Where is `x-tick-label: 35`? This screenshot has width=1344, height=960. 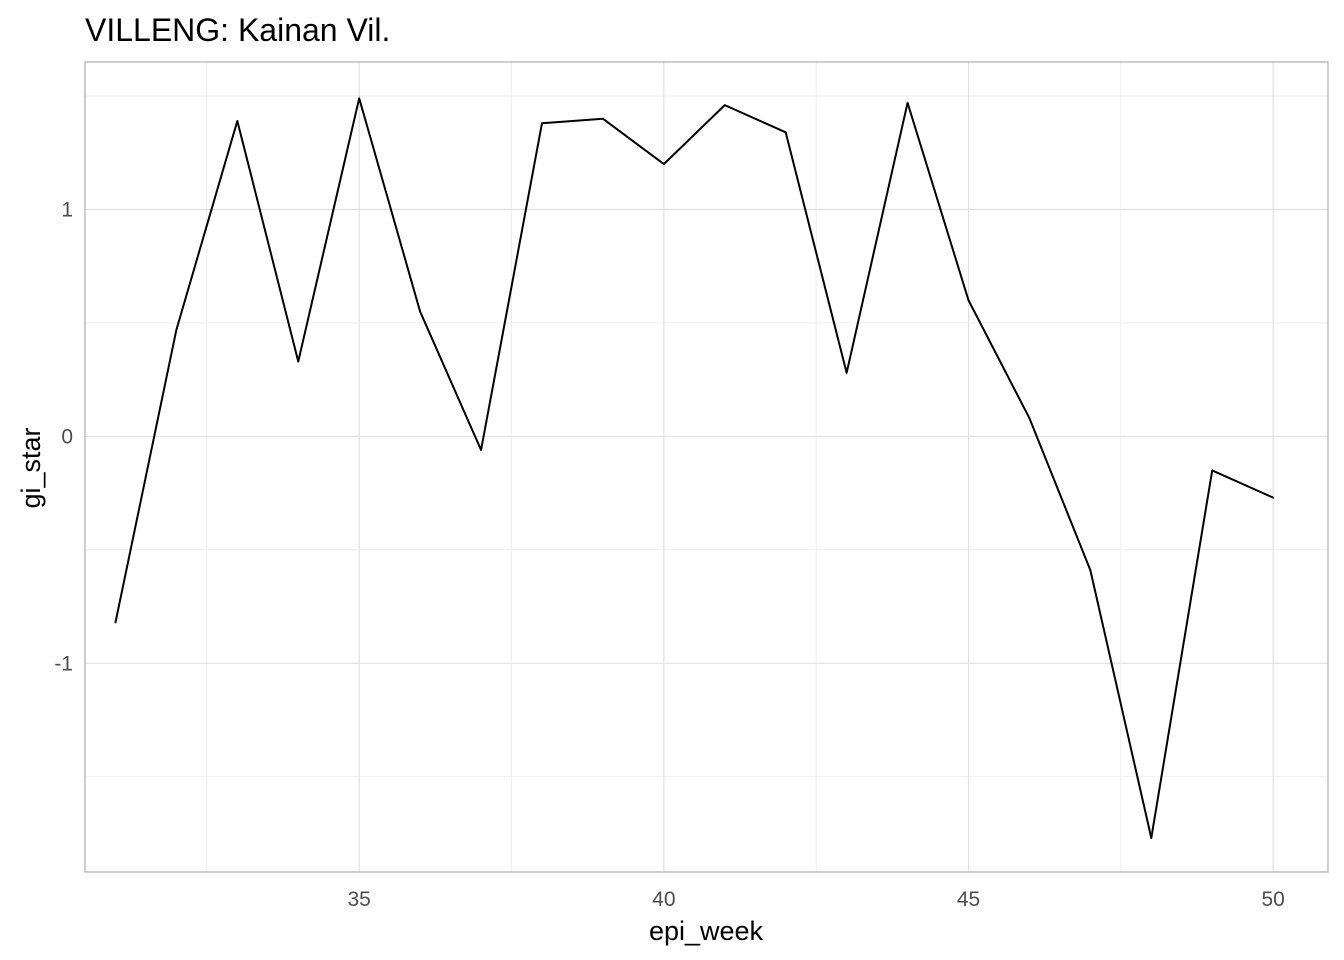
x-tick-label: 35 is located at coordinates (359, 899).